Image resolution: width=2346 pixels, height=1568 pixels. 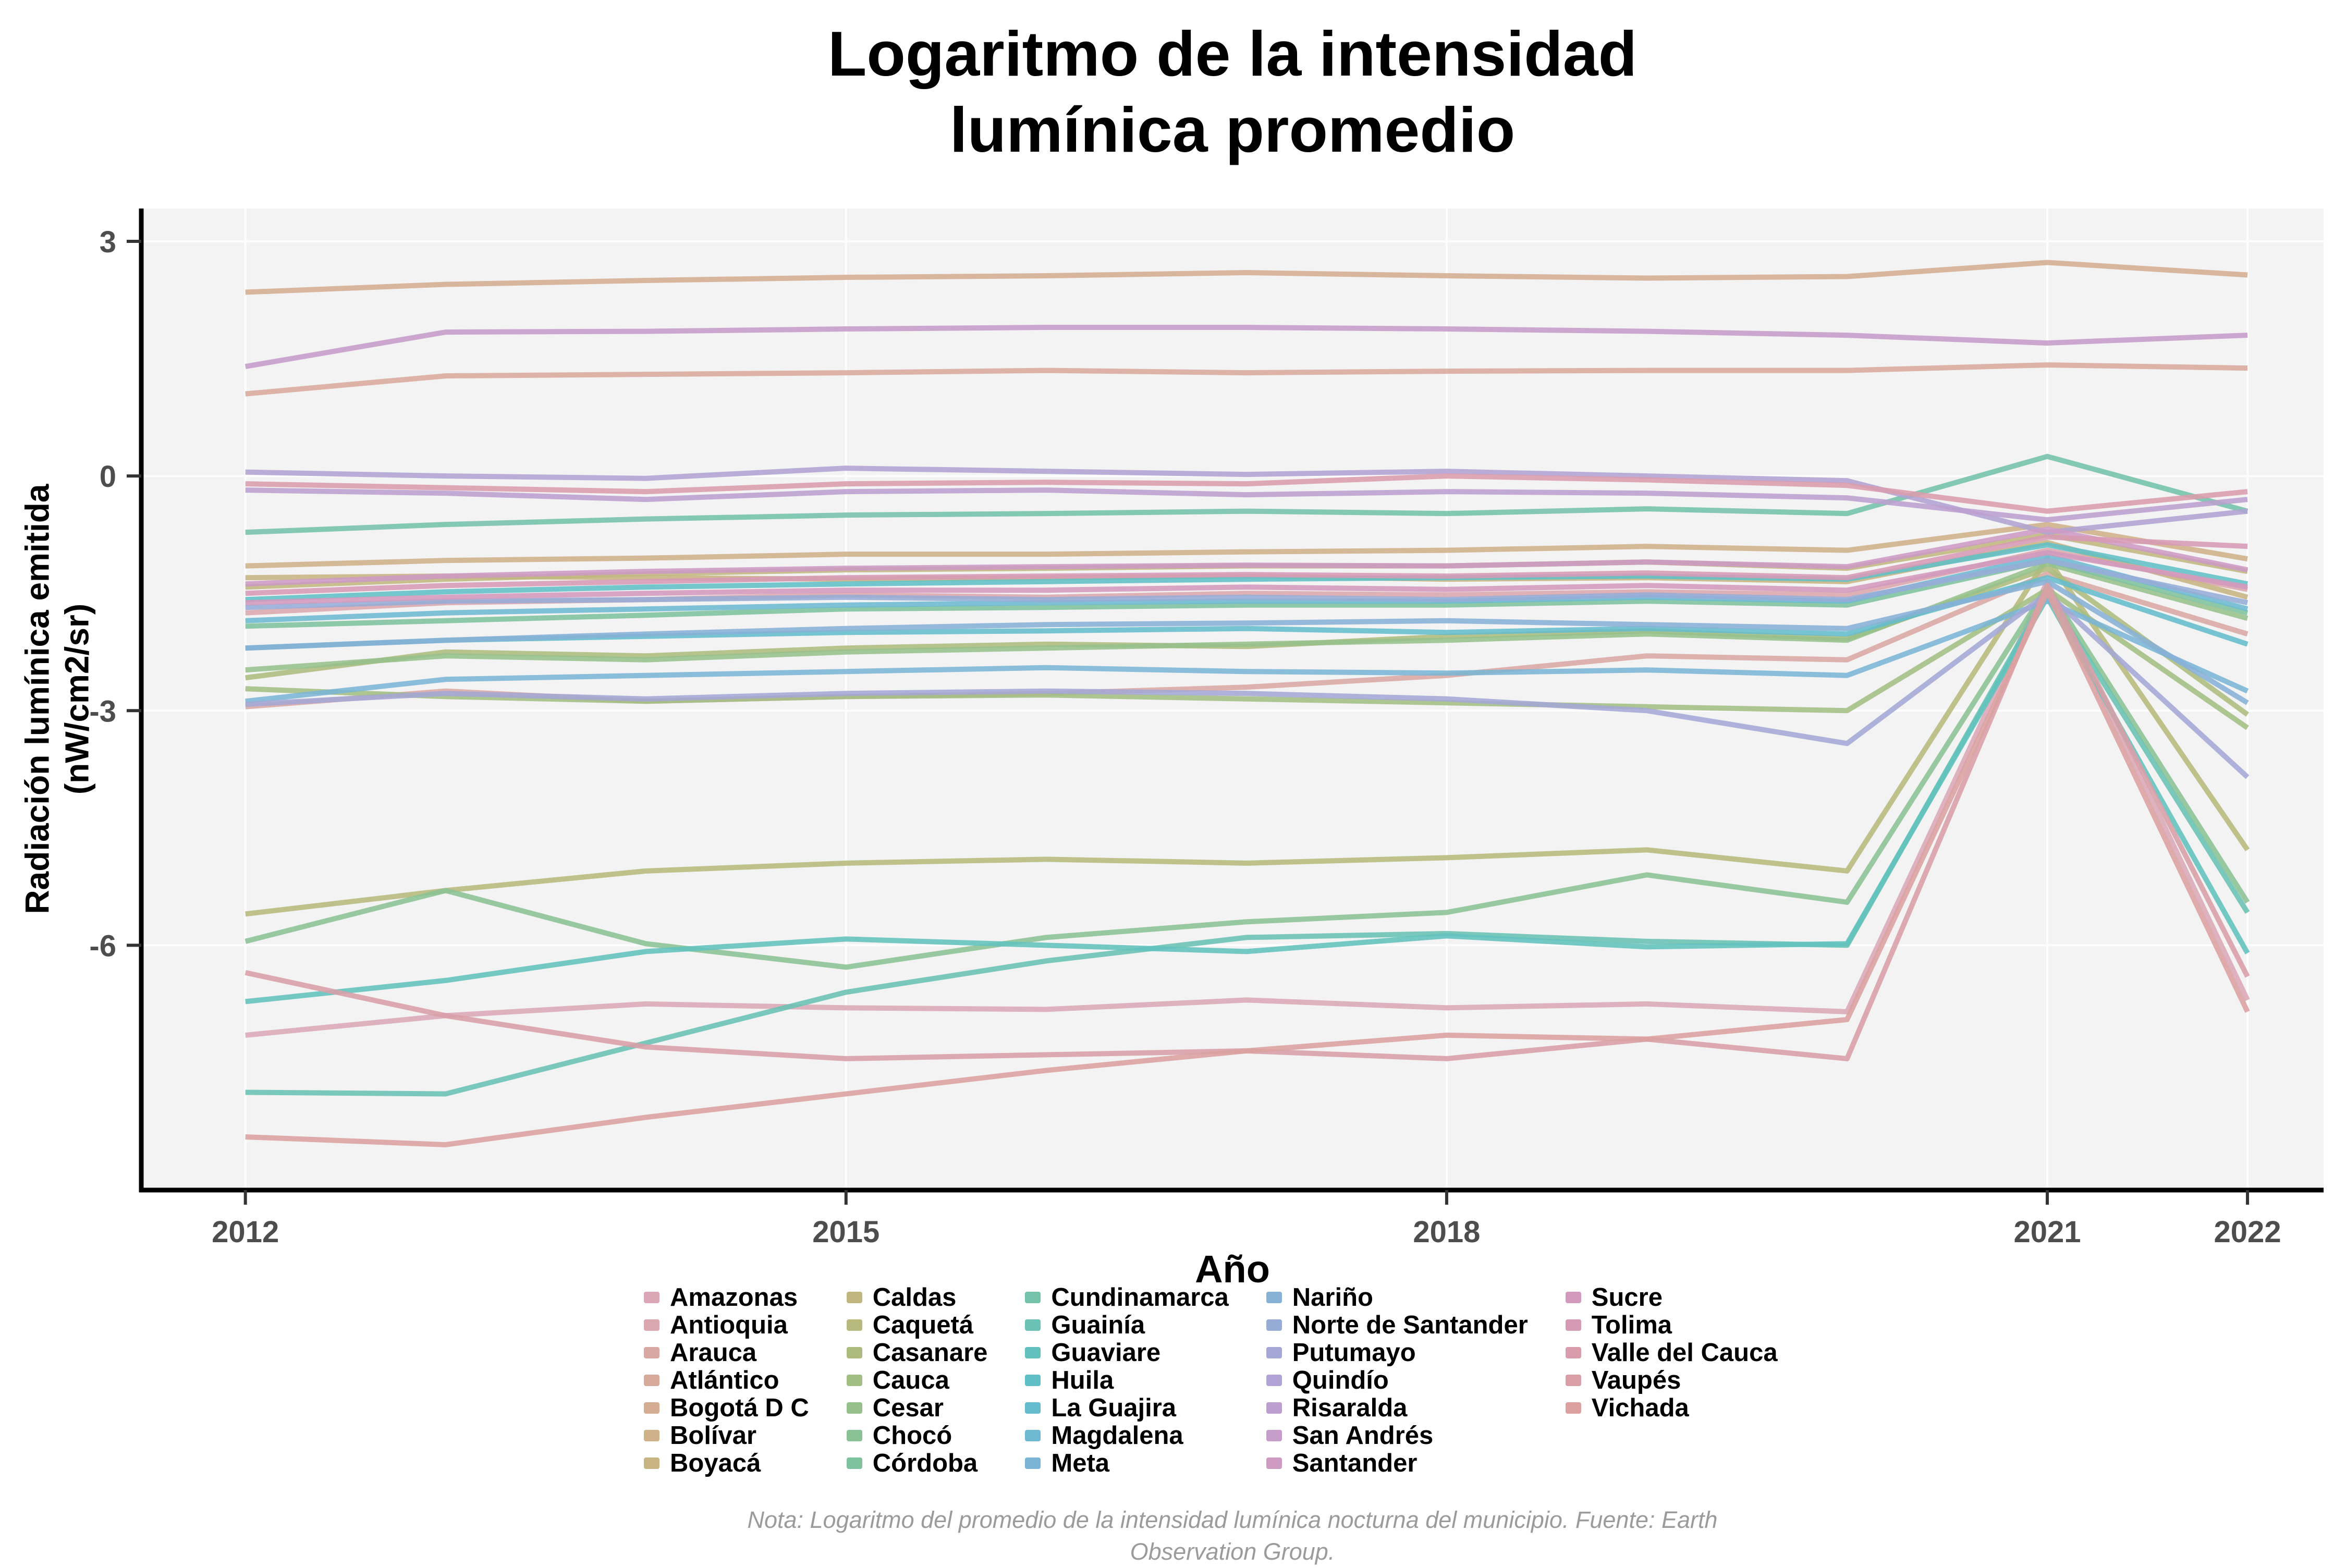 I want to click on legend-item: Quindío, so click(x=1397, y=1380).